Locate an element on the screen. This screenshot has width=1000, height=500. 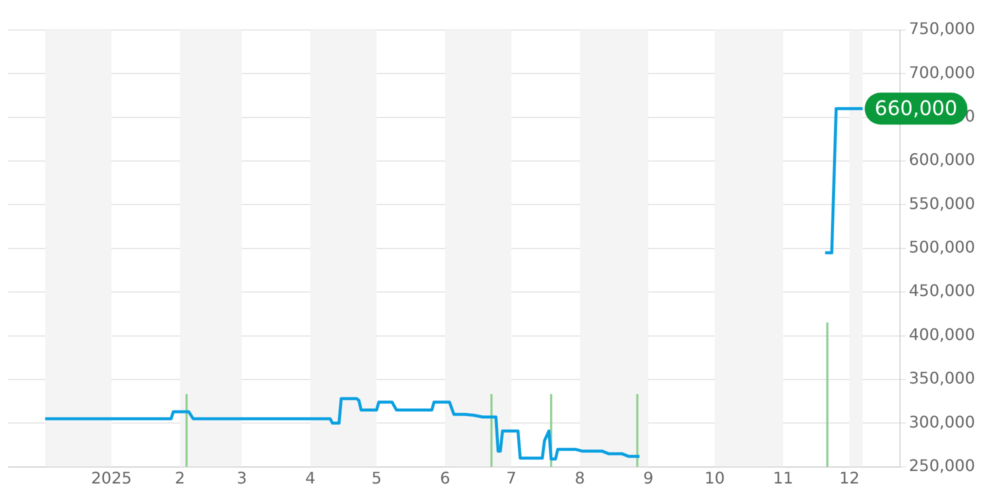
x-tick-label: 3 is located at coordinates (241, 478).